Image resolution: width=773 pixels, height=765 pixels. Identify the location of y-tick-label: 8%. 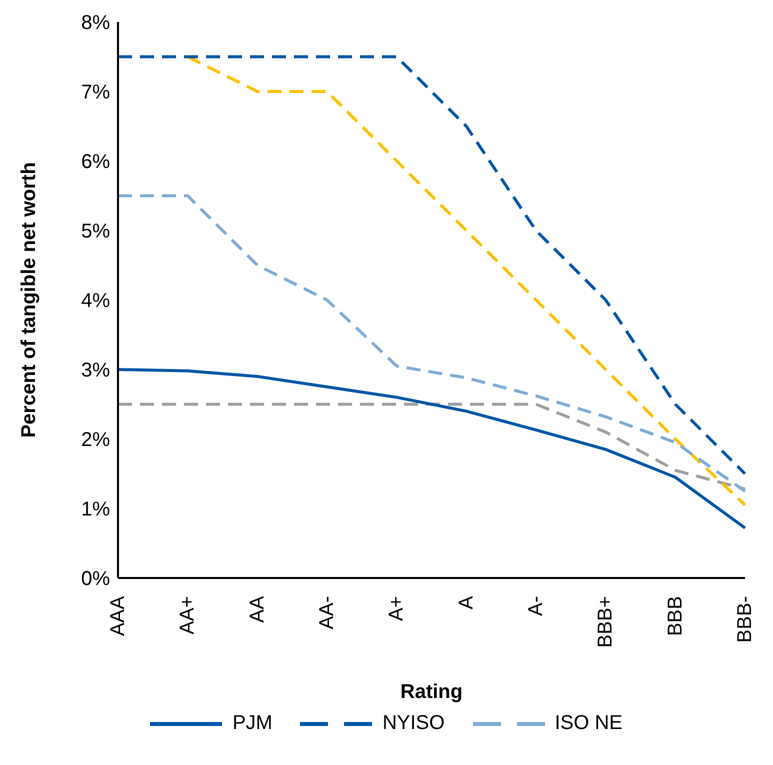
(95, 23).